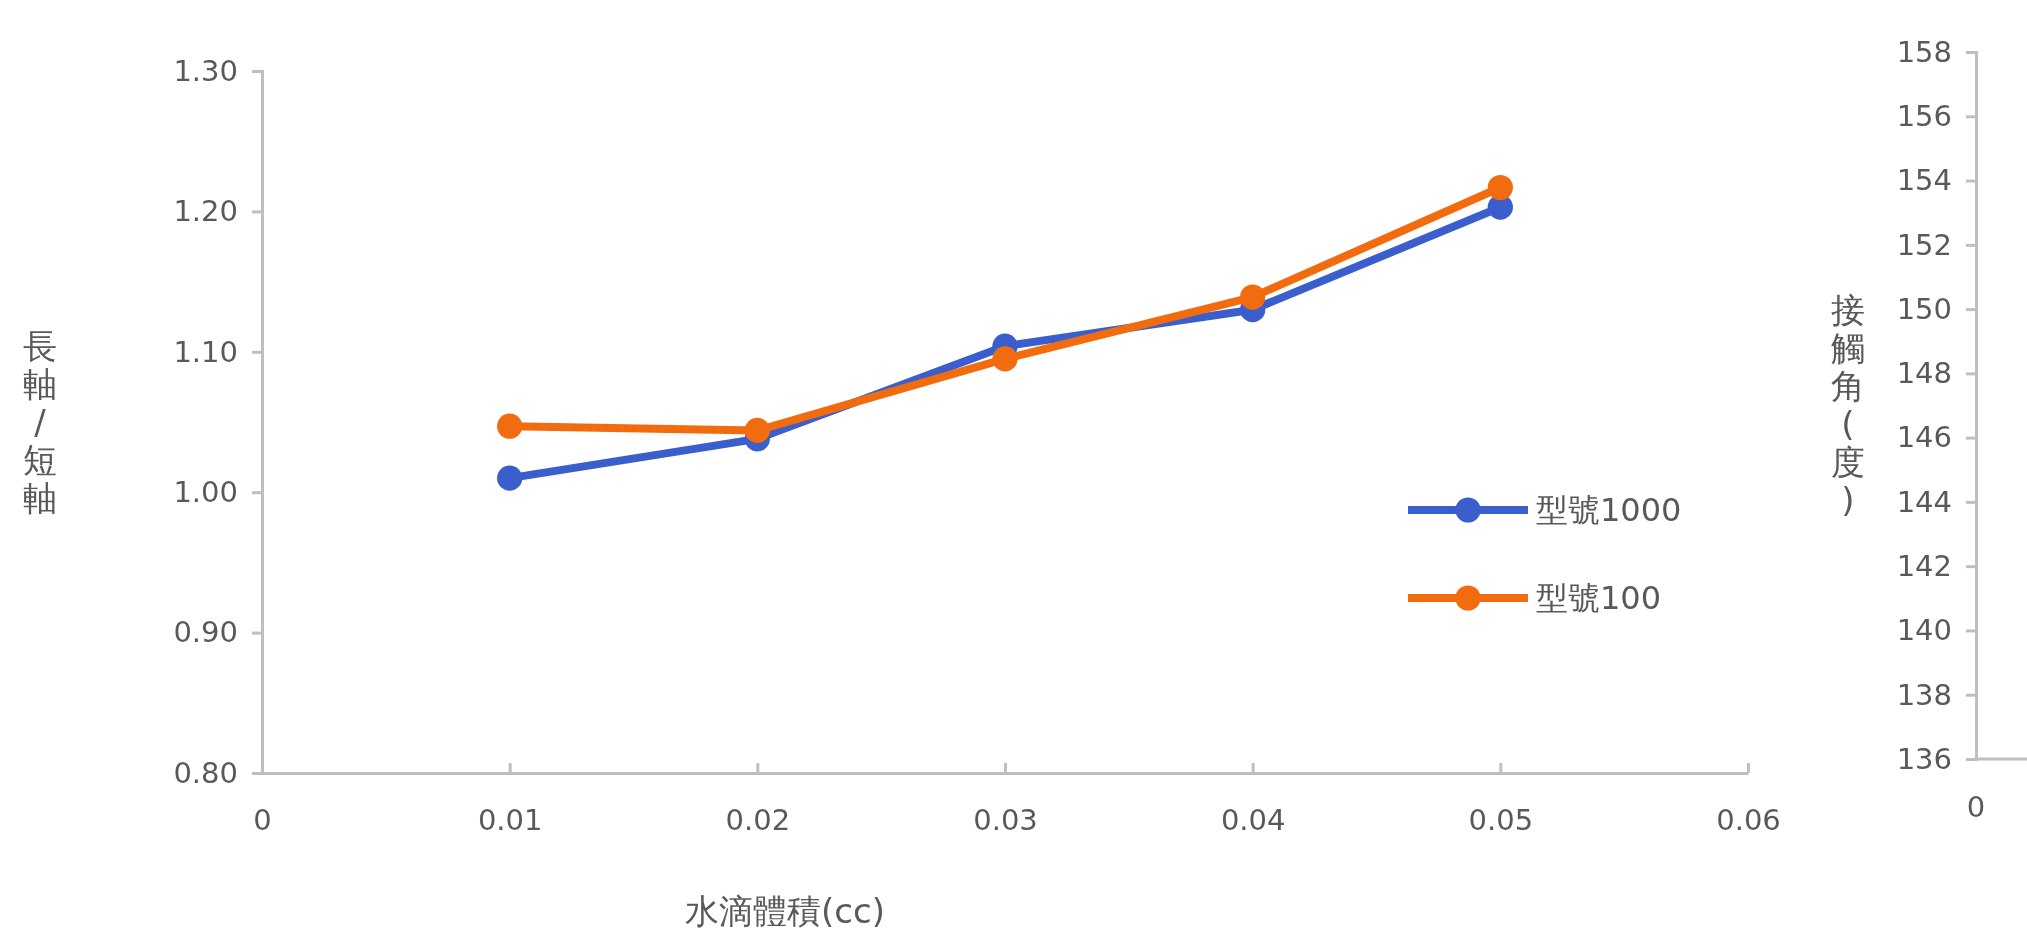  I want to click on y2-tick-label: 158, so click(1924, 51).